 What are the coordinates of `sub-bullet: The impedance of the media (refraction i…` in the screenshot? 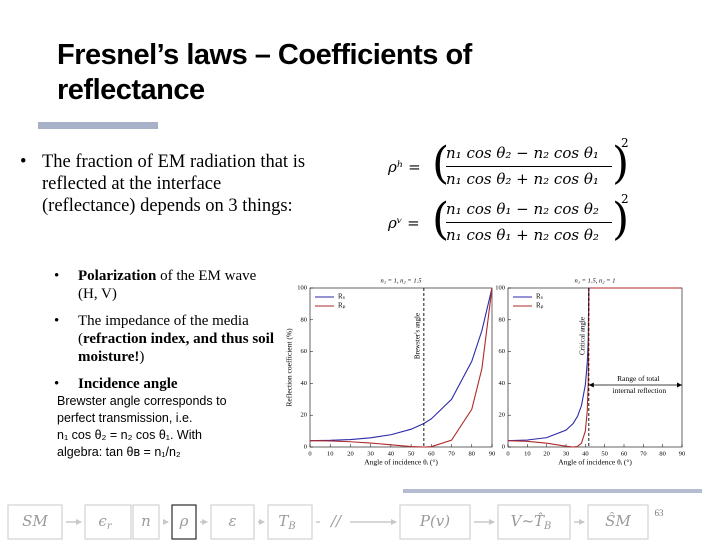 It's located at (166, 339).